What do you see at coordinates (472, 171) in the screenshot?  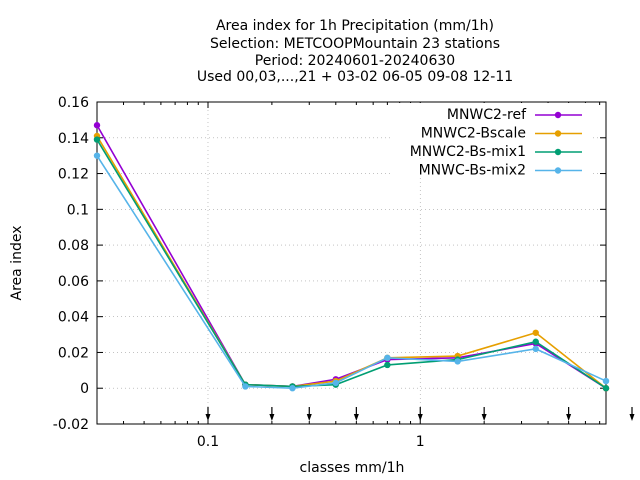 I see `legend-label: MNWC-Bs-mix2` at bounding box center [472, 171].